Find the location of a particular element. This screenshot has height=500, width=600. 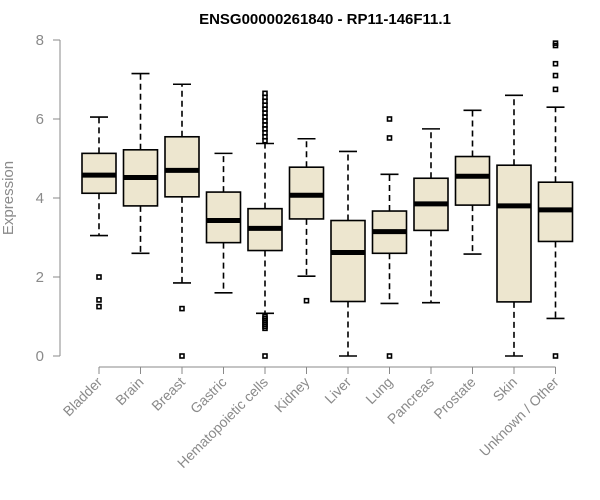

box-prostate is located at coordinates (472, 182).